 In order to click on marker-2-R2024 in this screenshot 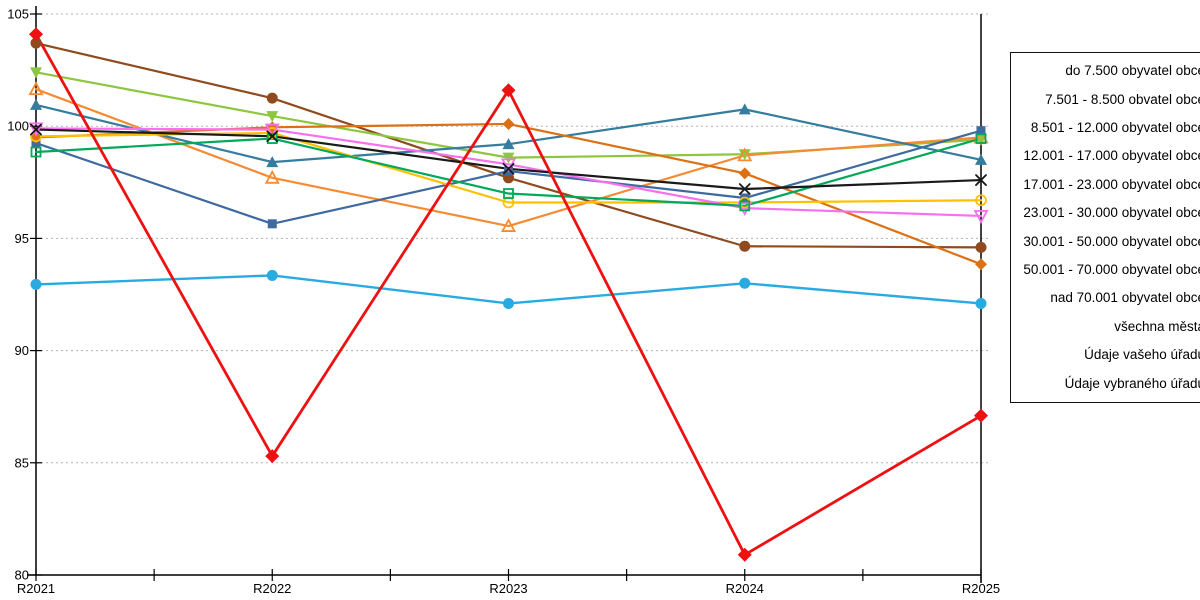, I will do `click(745, 154)`.